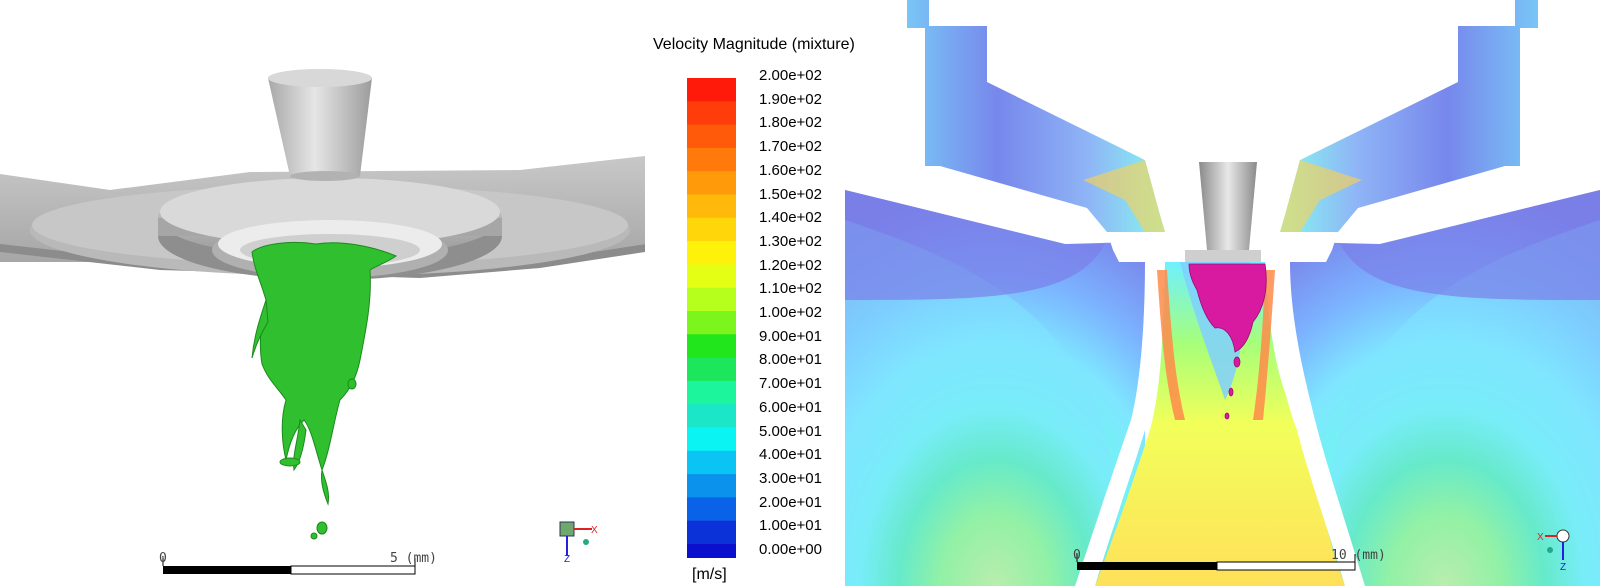  What do you see at coordinates (790, 99) in the screenshot?
I see `legend-tick-label: 1.90e+02` at bounding box center [790, 99].